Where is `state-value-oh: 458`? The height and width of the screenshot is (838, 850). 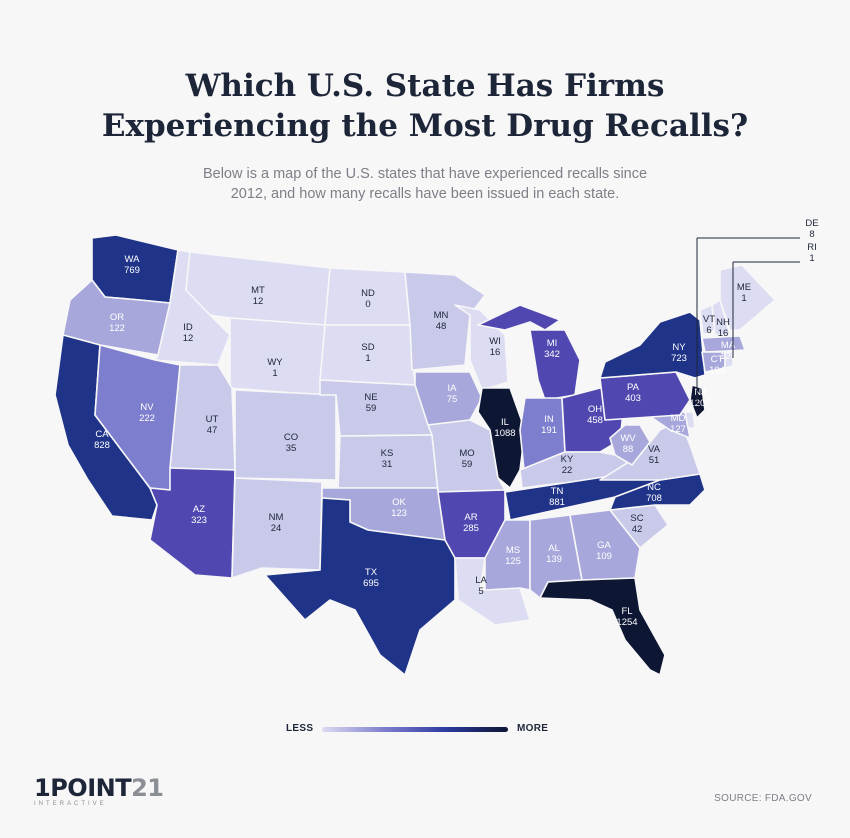 state-value-oh: 458 is located at coordinates (595, 420).